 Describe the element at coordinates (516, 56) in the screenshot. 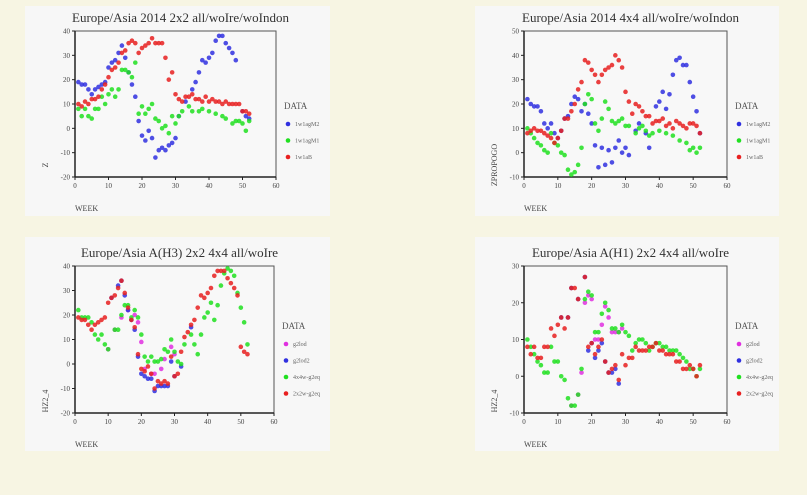

I see `y-tick-label: 40` at that location.